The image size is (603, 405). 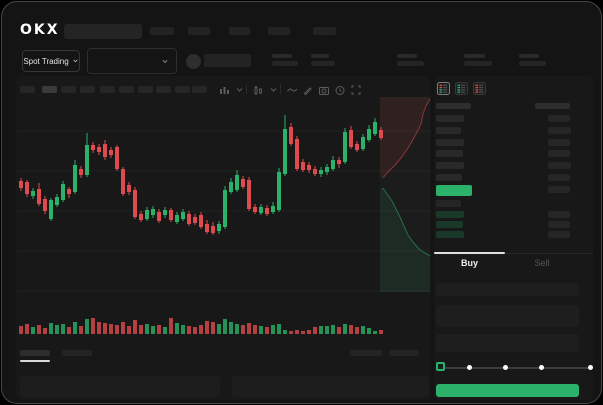 I want to click on indicators-icon, so click(x=224, y=90).